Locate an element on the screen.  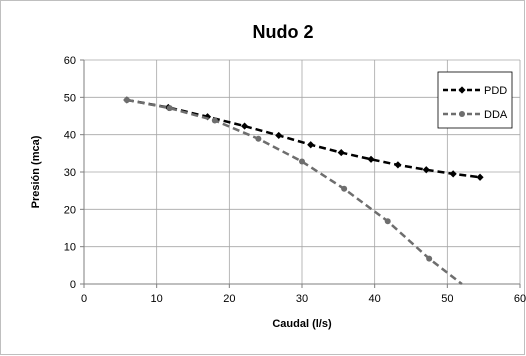
y-tick-label-3: 30 is located at coordinates (70, 173).